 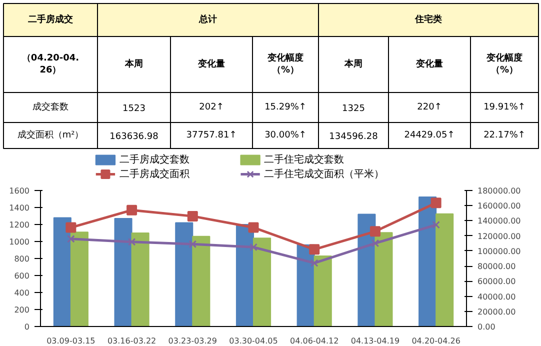 I want to click on text: 30.00%↑, so click(x=285, y=135).